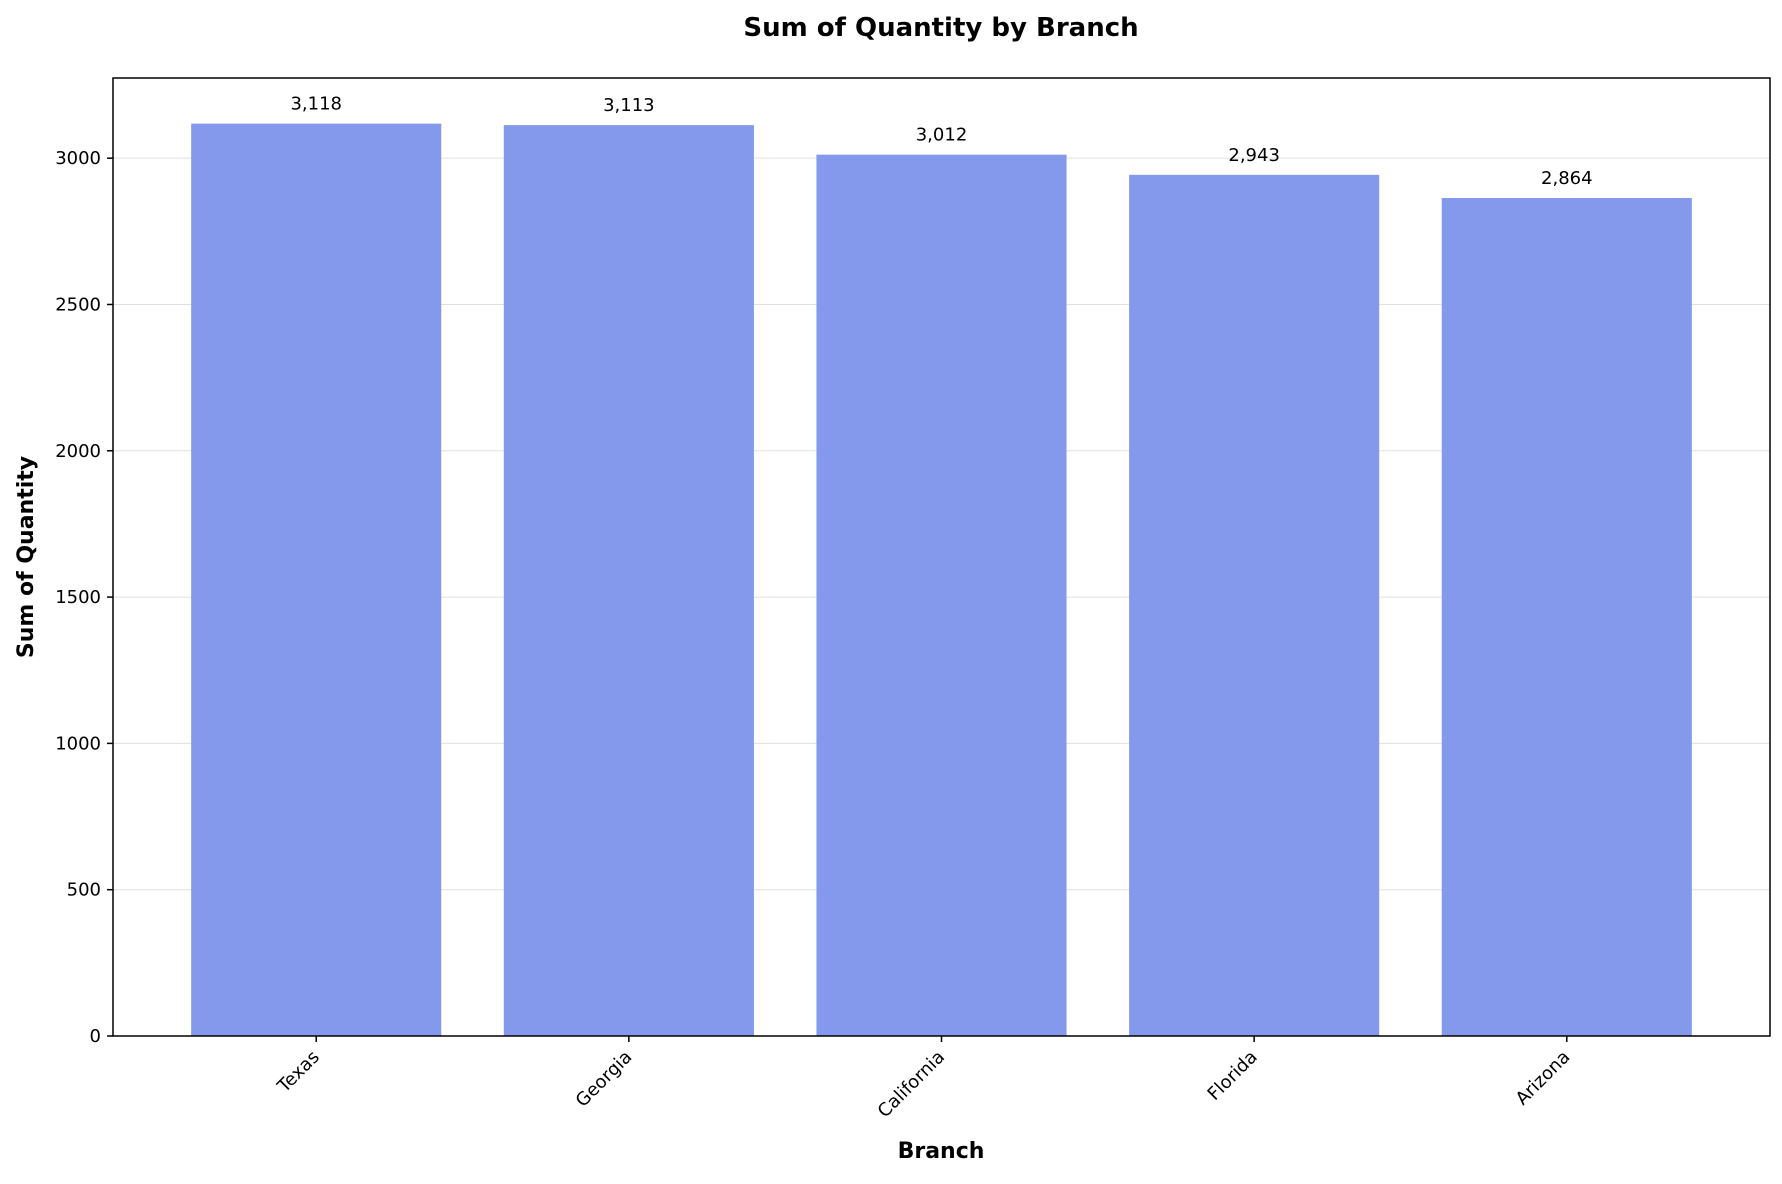 Image resolution: width=1782 pixels, height=1184 pixels. What do you see at coordinates (316, 579) in the screenshot?
I see `bar-texas` at bounding box center [316, 579].